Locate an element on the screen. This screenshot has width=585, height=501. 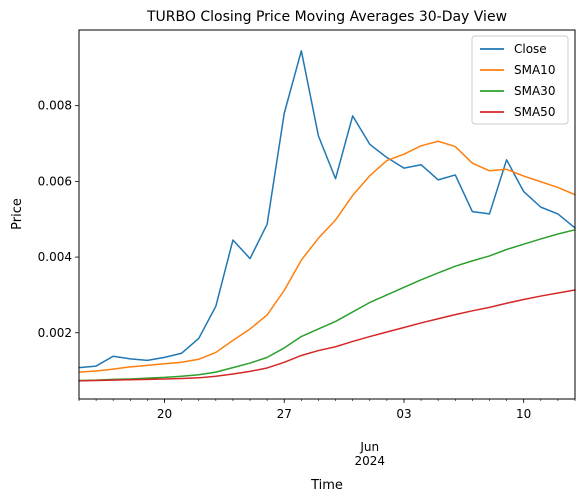
legend-box is located at coordinates (520, 80).